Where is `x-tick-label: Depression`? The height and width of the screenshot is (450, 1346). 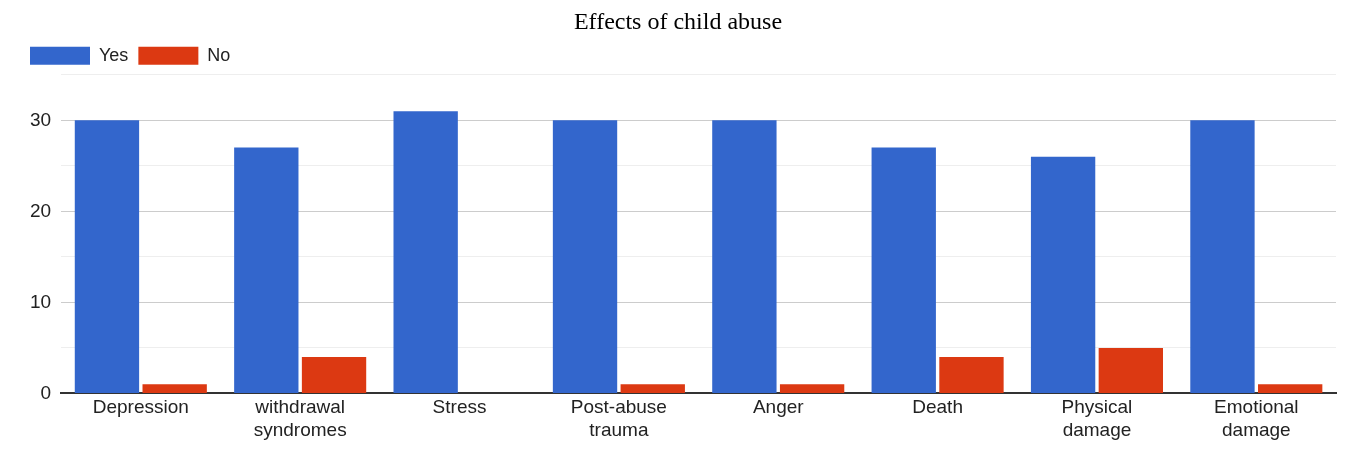
x-tick-label: Depression is located at coordinates (140, 407).